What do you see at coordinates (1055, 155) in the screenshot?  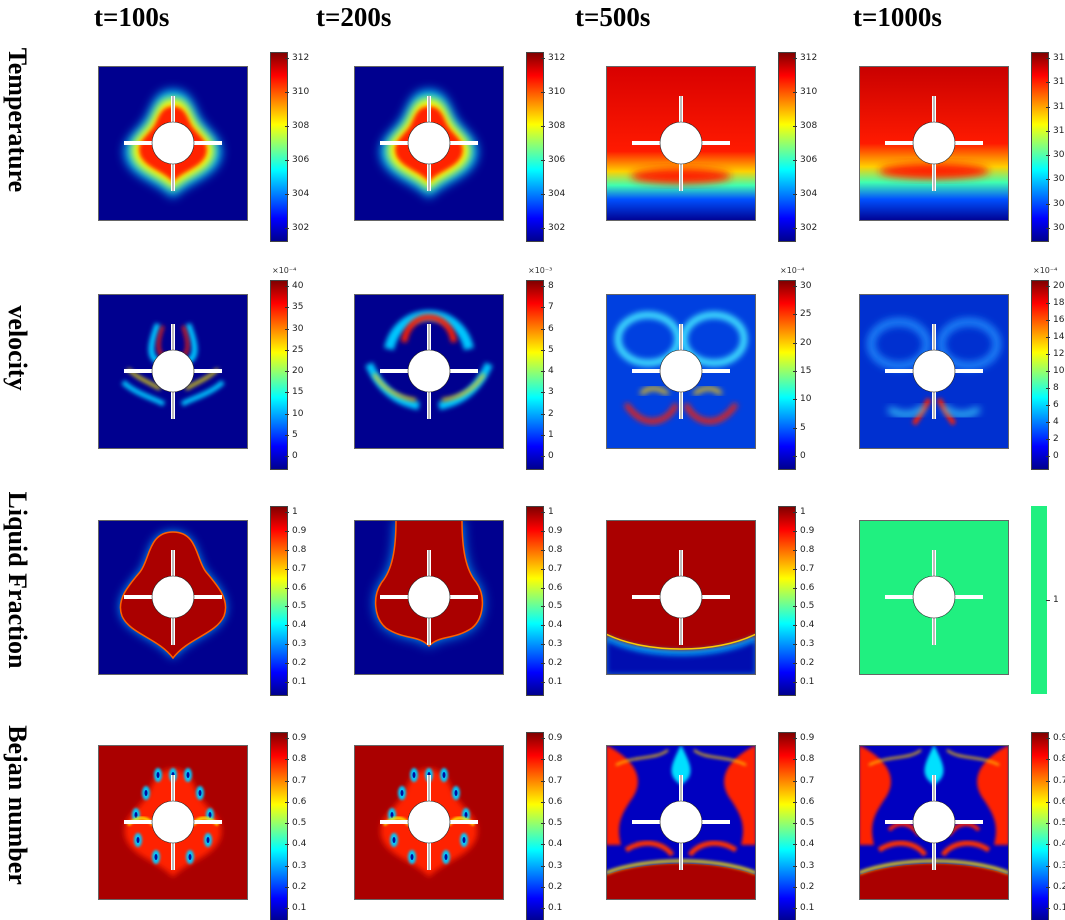 I see `colorbar-tick-label: 309` at bounding box center [1055, 155].